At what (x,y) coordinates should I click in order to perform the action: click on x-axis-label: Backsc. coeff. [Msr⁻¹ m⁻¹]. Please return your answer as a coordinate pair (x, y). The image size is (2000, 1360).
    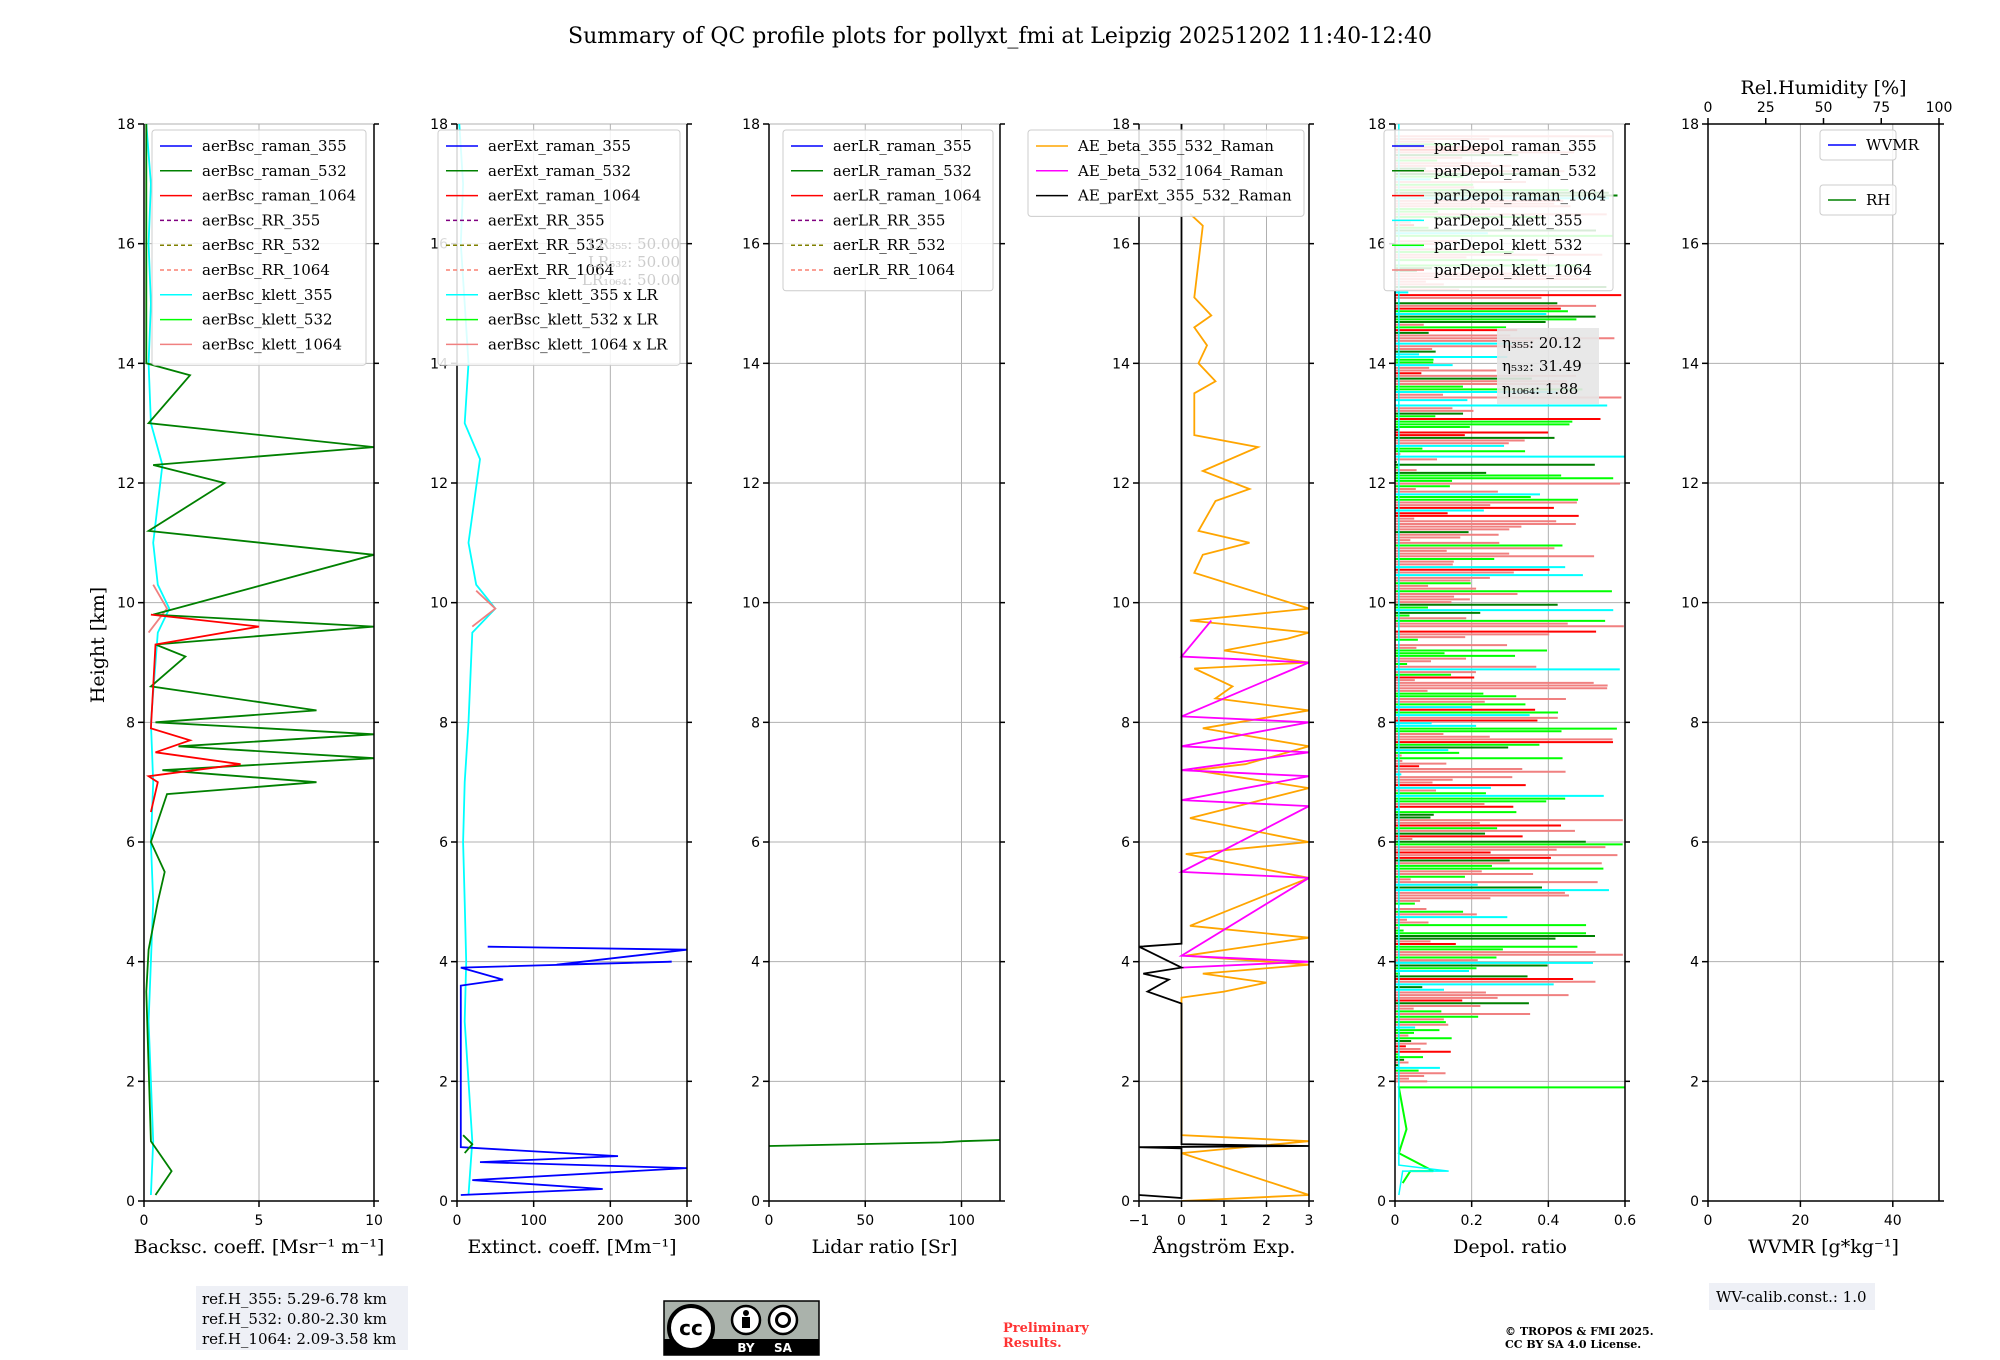
    Looking at the image, I should click on (259, 1247).